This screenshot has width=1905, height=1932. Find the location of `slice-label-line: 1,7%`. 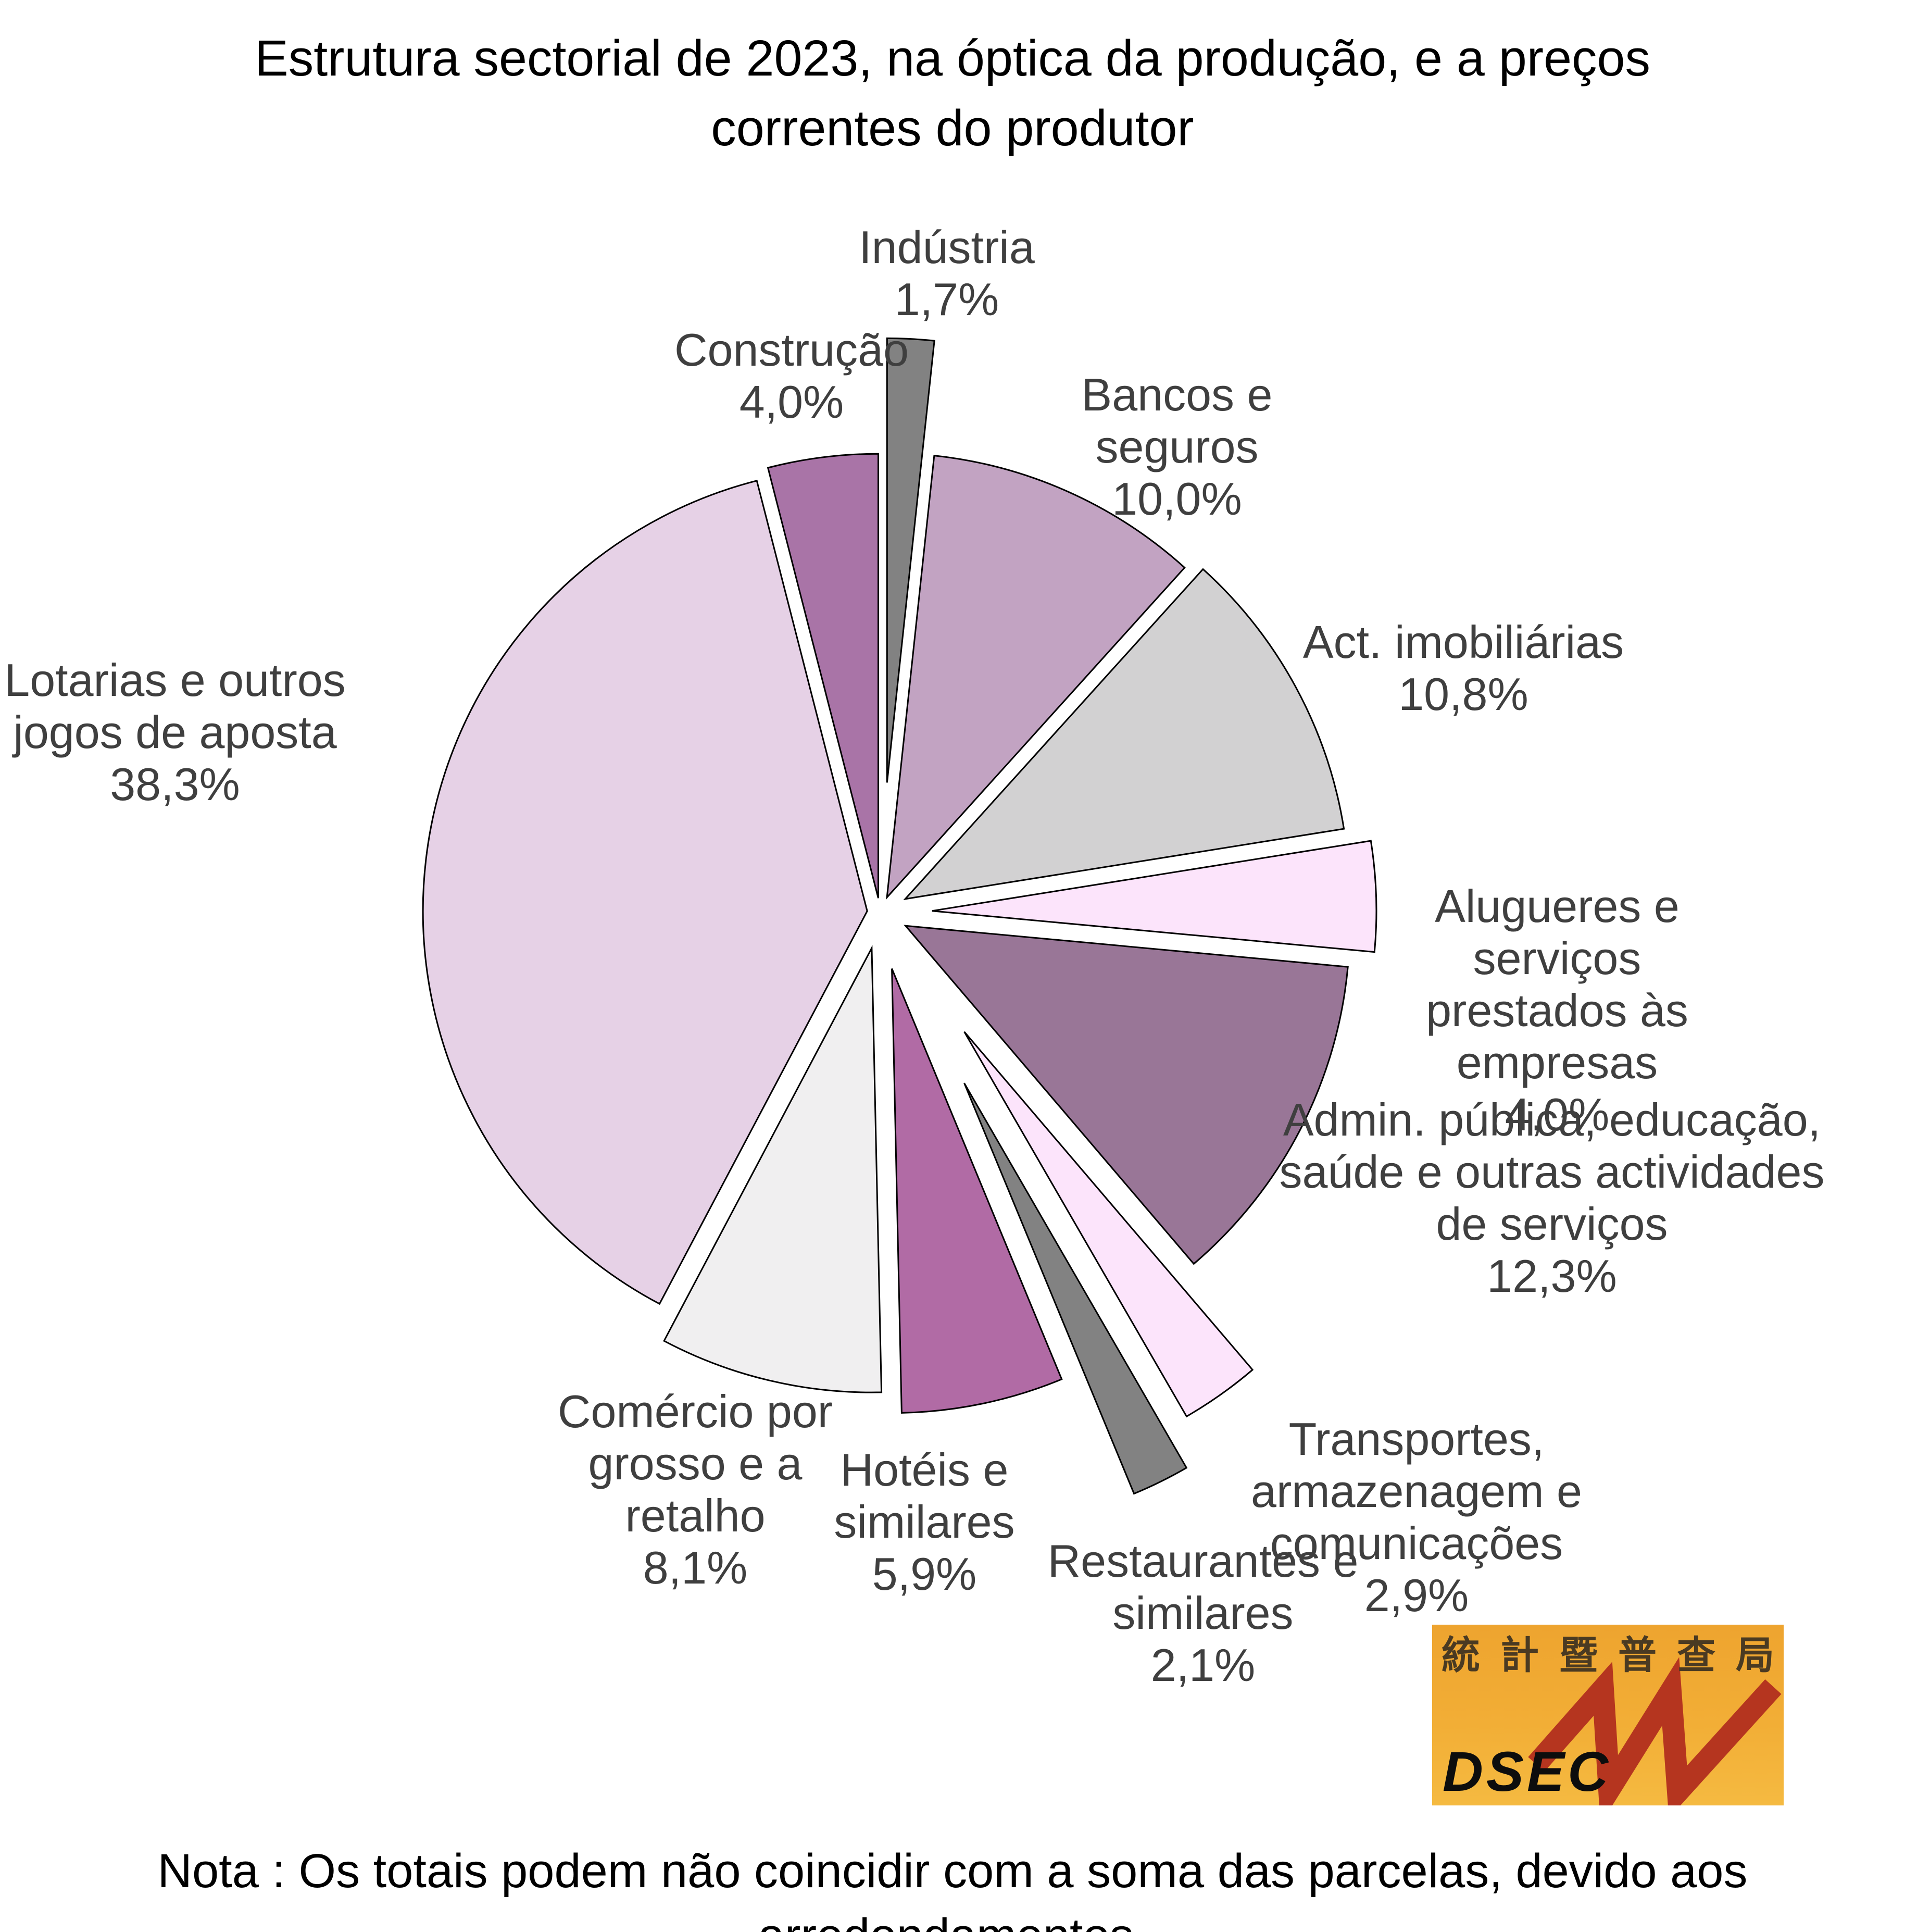

slice-label-line: 1,7% is located at coordinates (946, 299).